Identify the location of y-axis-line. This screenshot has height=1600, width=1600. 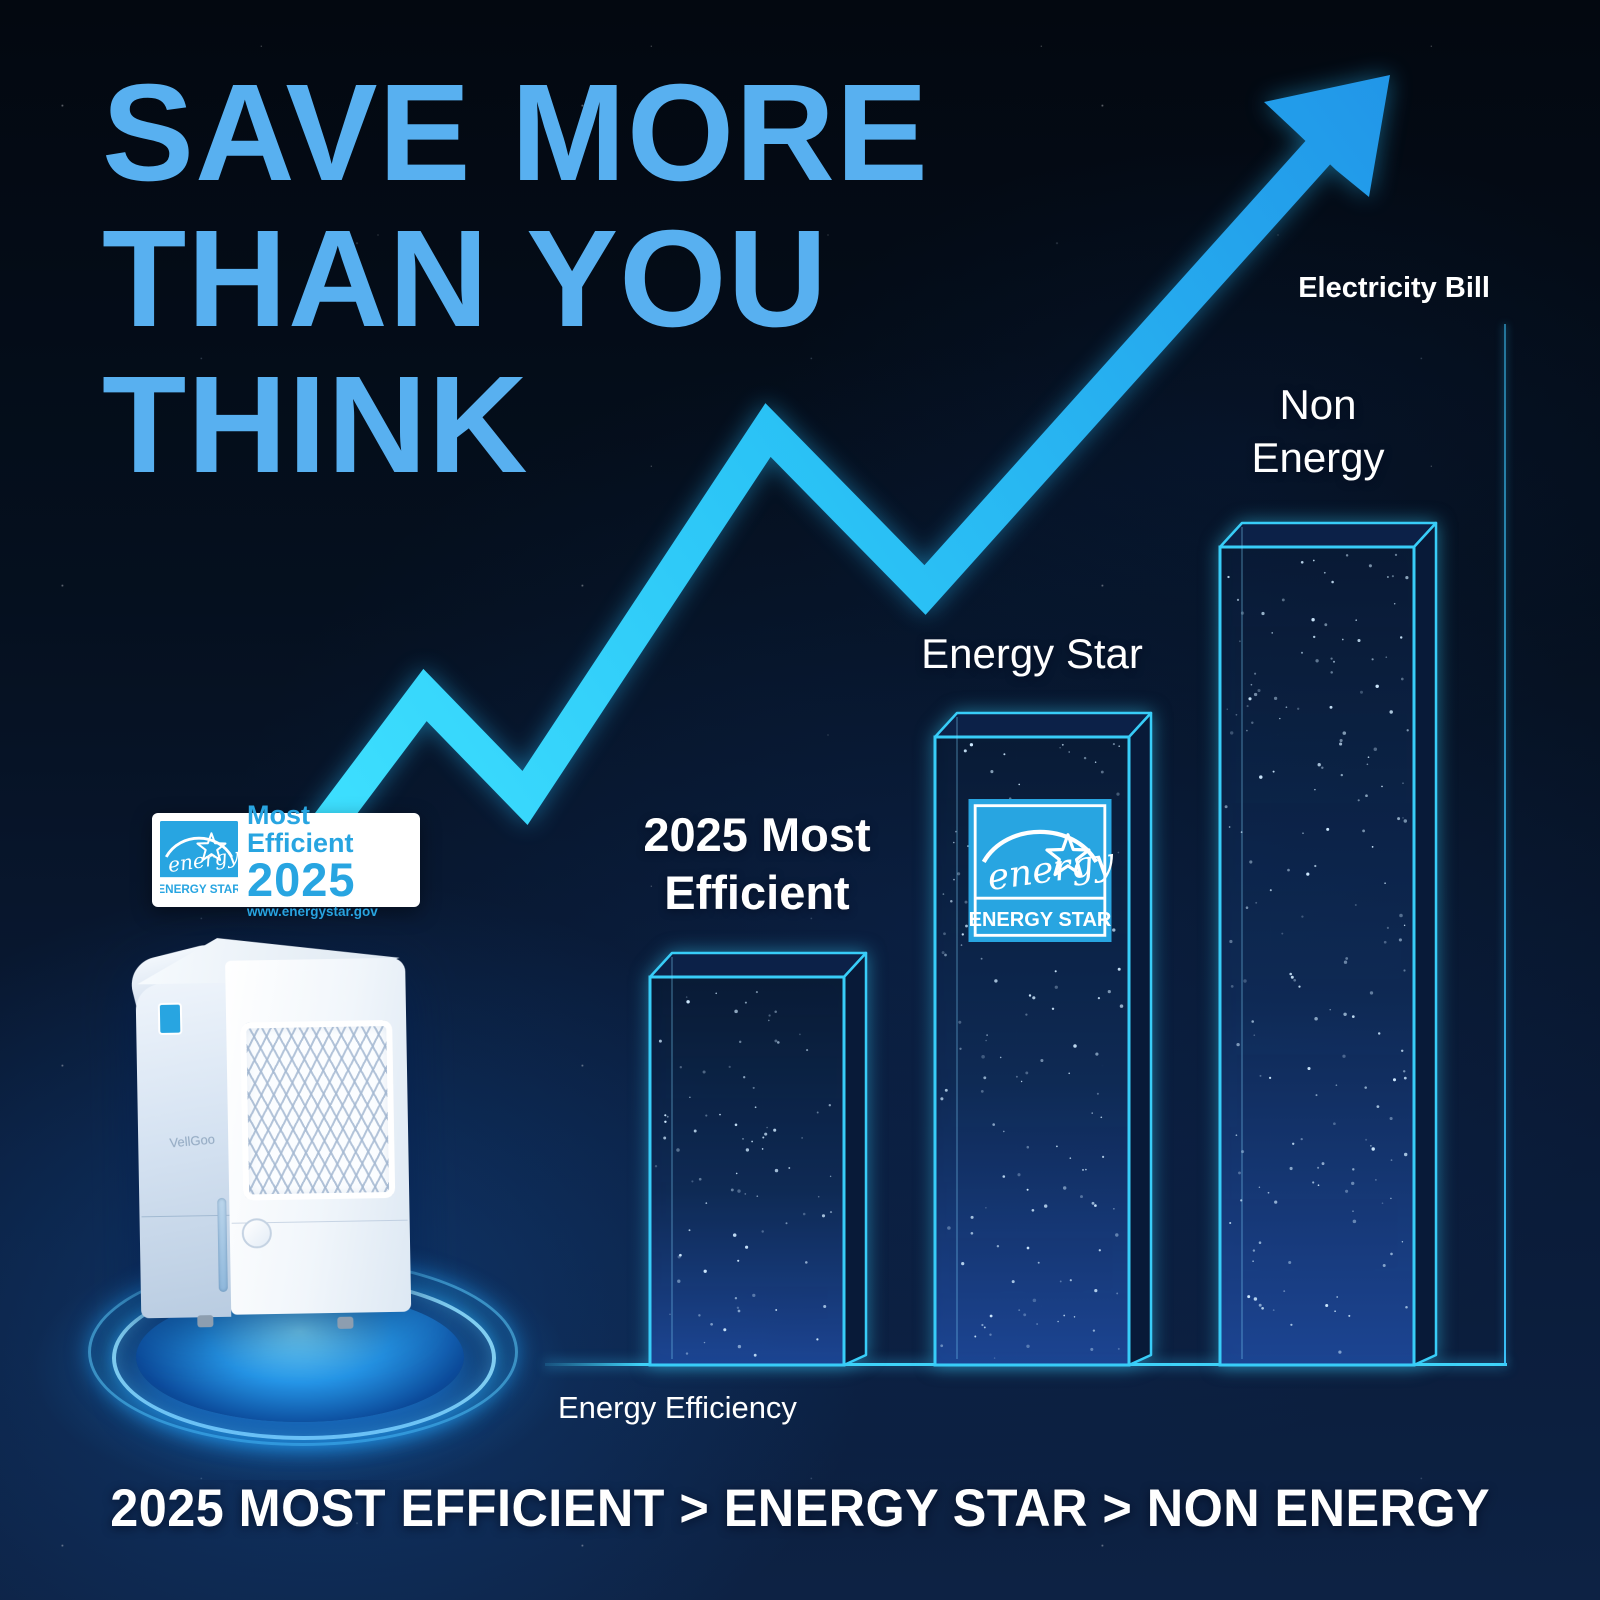
(1505, 844).